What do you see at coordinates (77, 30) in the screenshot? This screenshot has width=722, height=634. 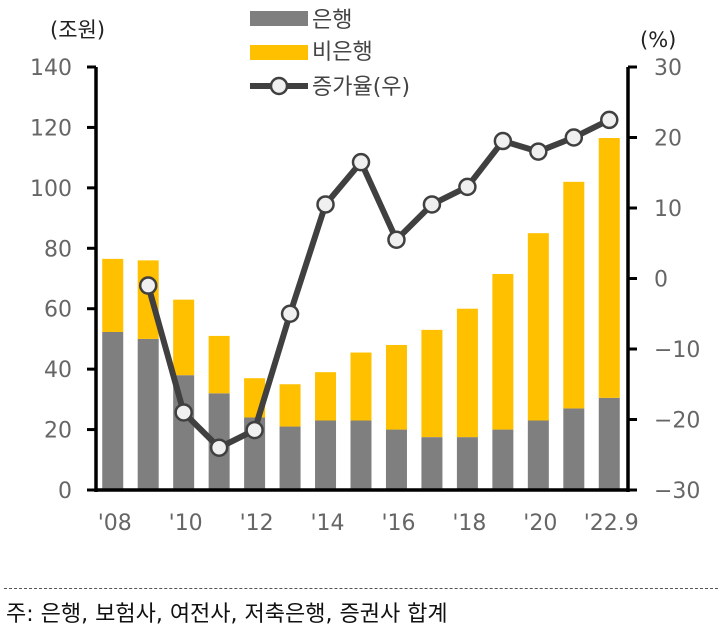 I see `left-axis-unit: (조원)` at bounding box center [77, 30].